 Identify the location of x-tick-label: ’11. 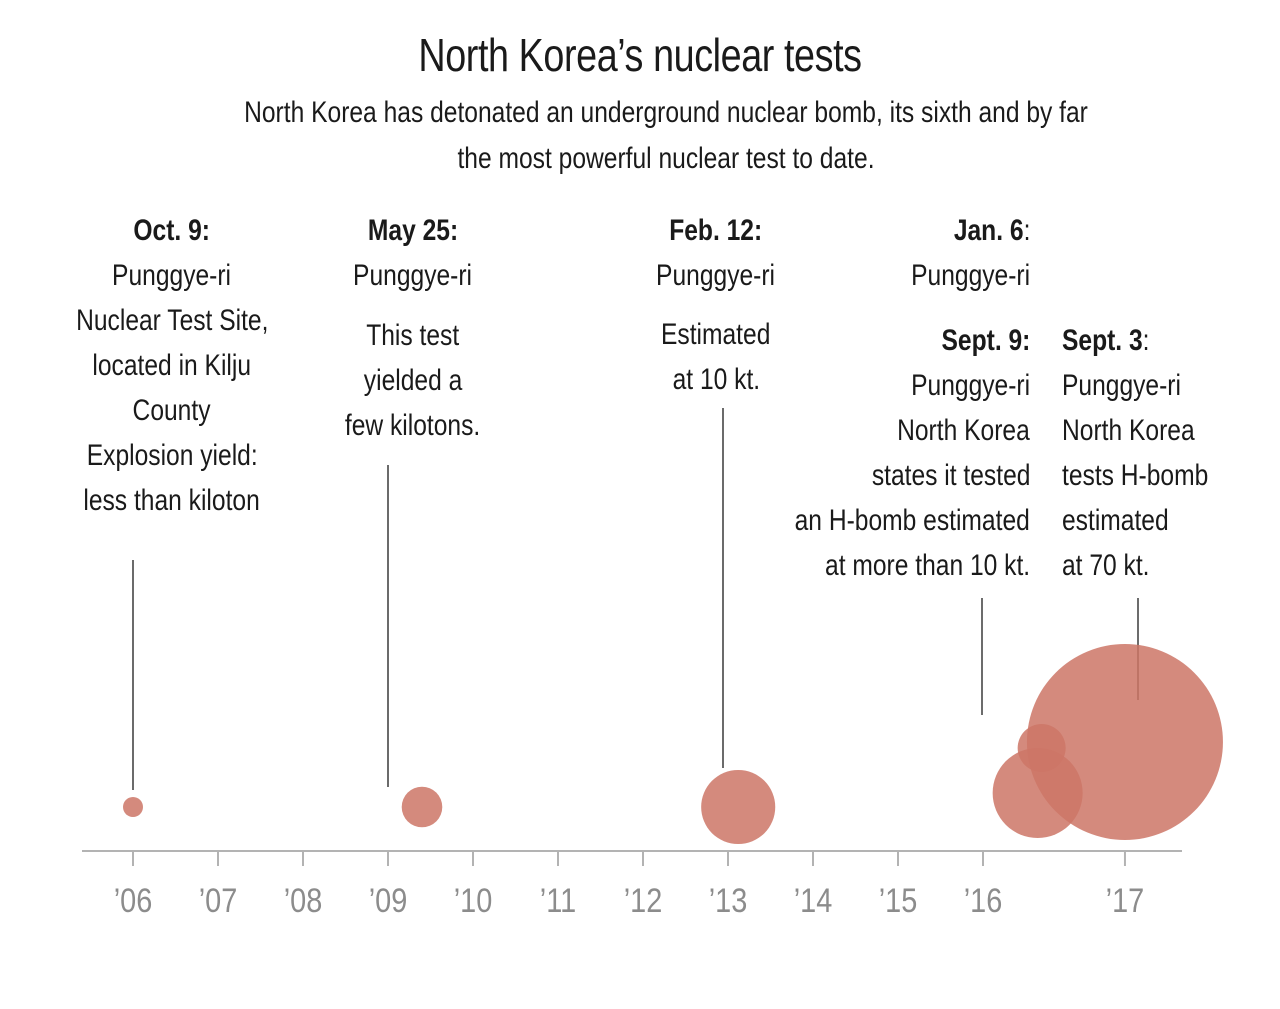
(558, 900).